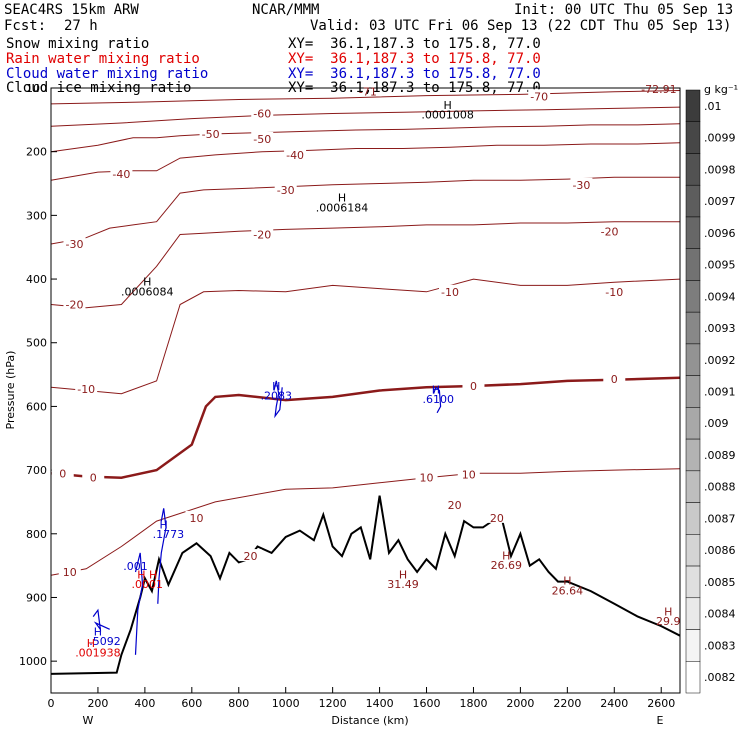  I want to click on field-name-snow: Snow mixing ratio, so click(78, 44).